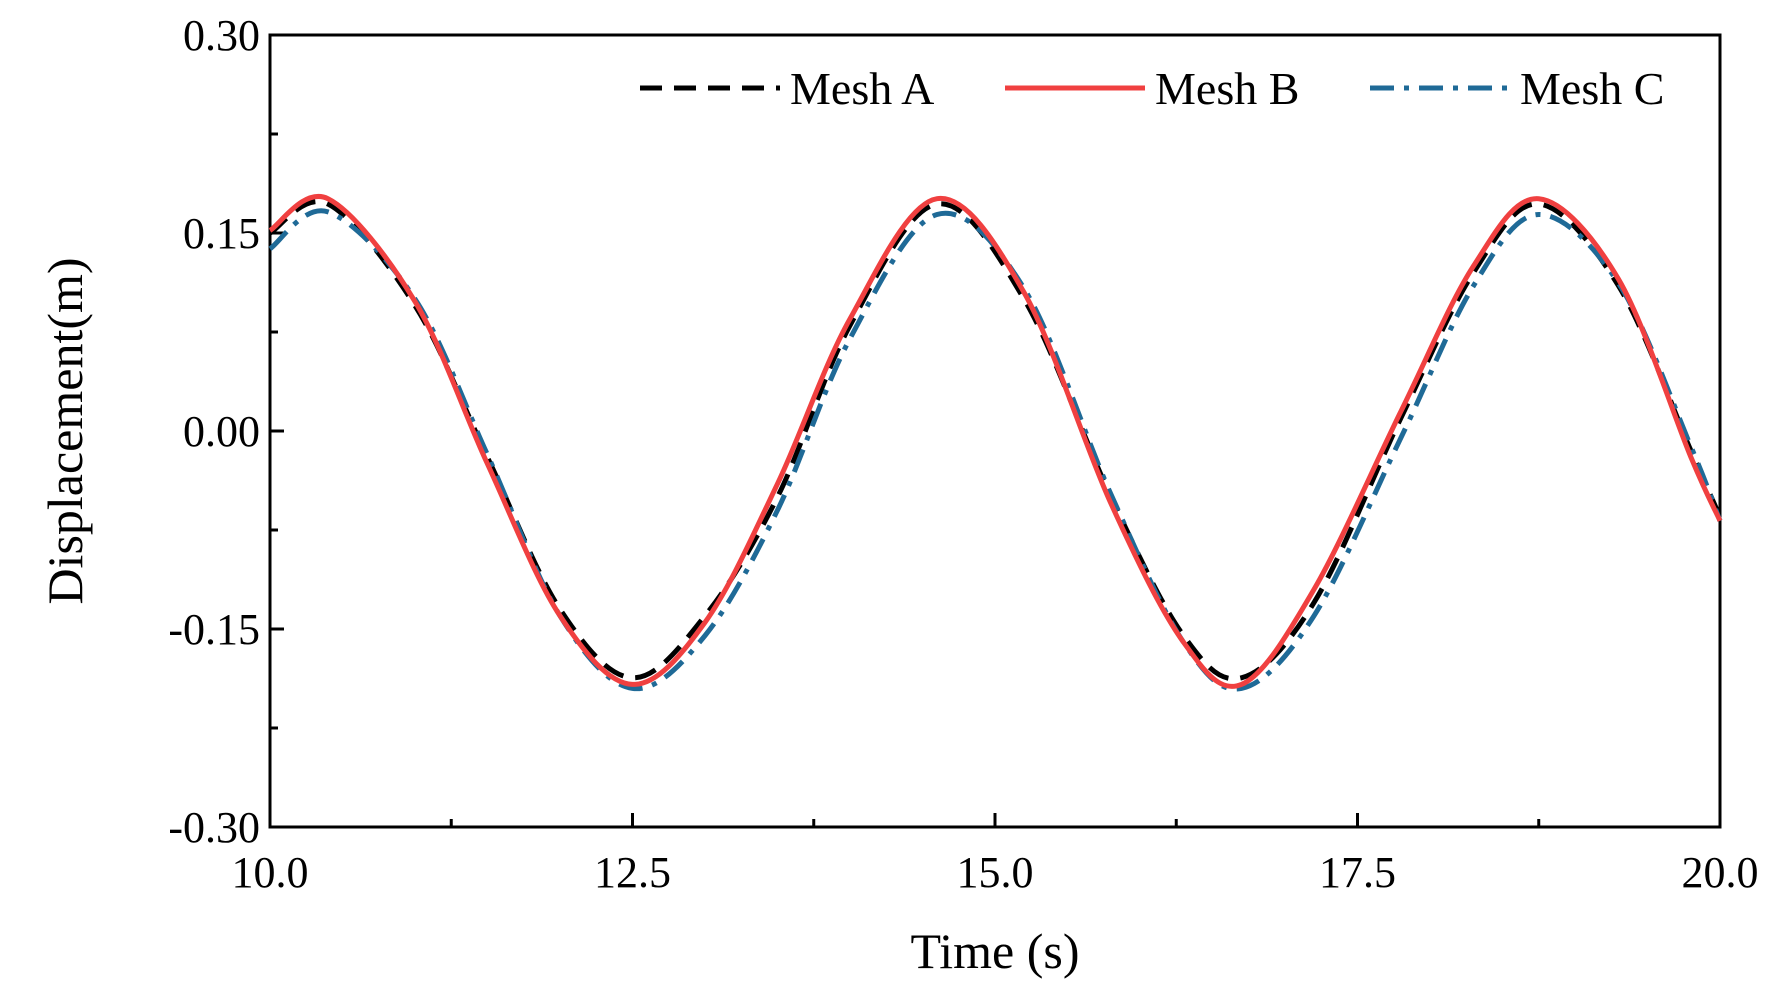 This screenshot has height=999, width=1792. What do you see at coordinates (1227, 88) in the screenshot?
I see `legend-label-mesh-b: Mesh B` at bounding box center [1227, 88].